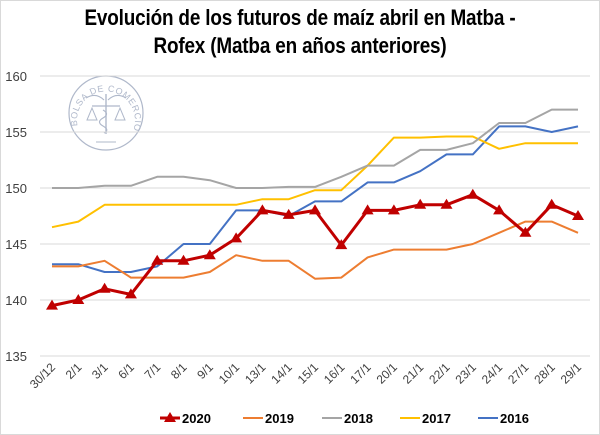 The width and height of the screenshot is (600, 435). I want to click on x-tick-label: 29/1, so click(571, 373).